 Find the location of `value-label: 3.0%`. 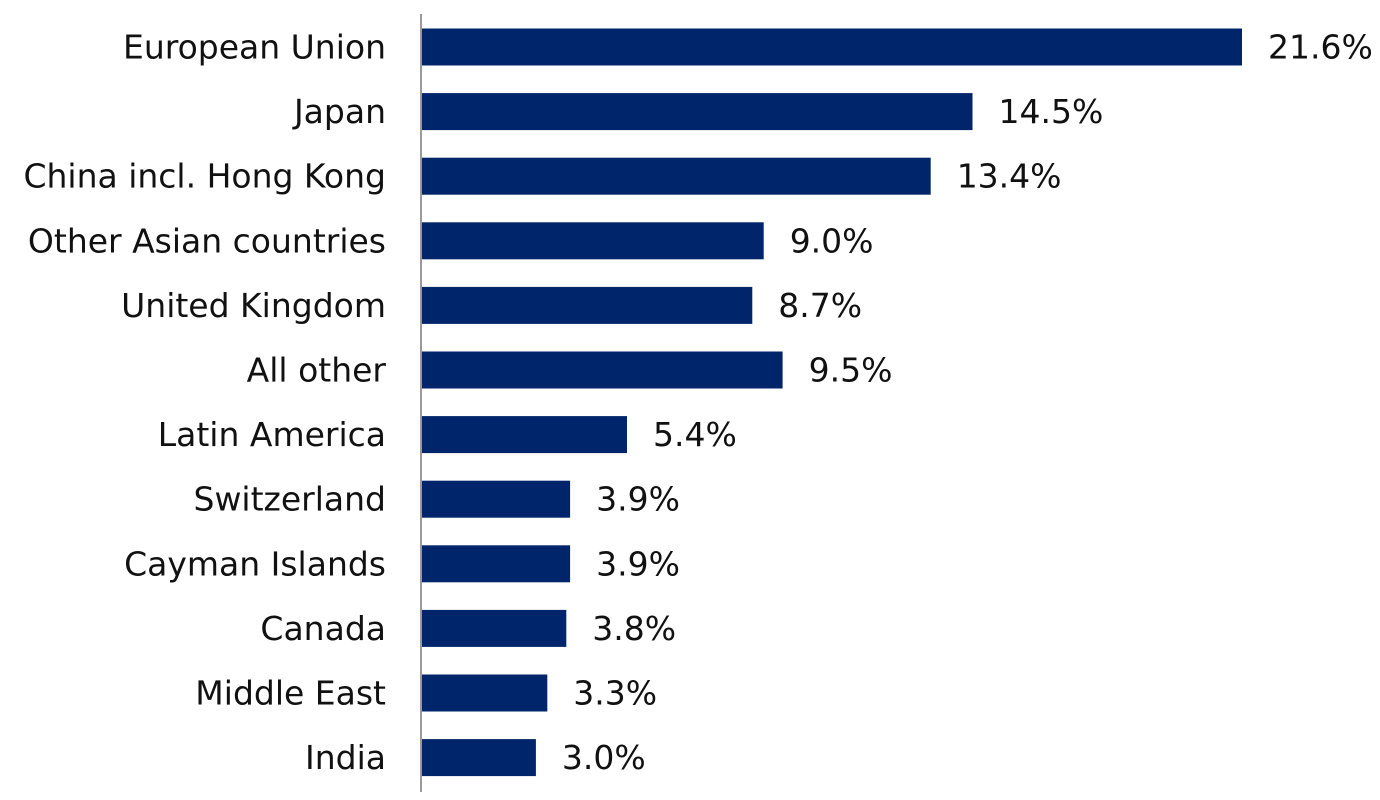

value-label: 3.0% is located at coordinates (604, 757).